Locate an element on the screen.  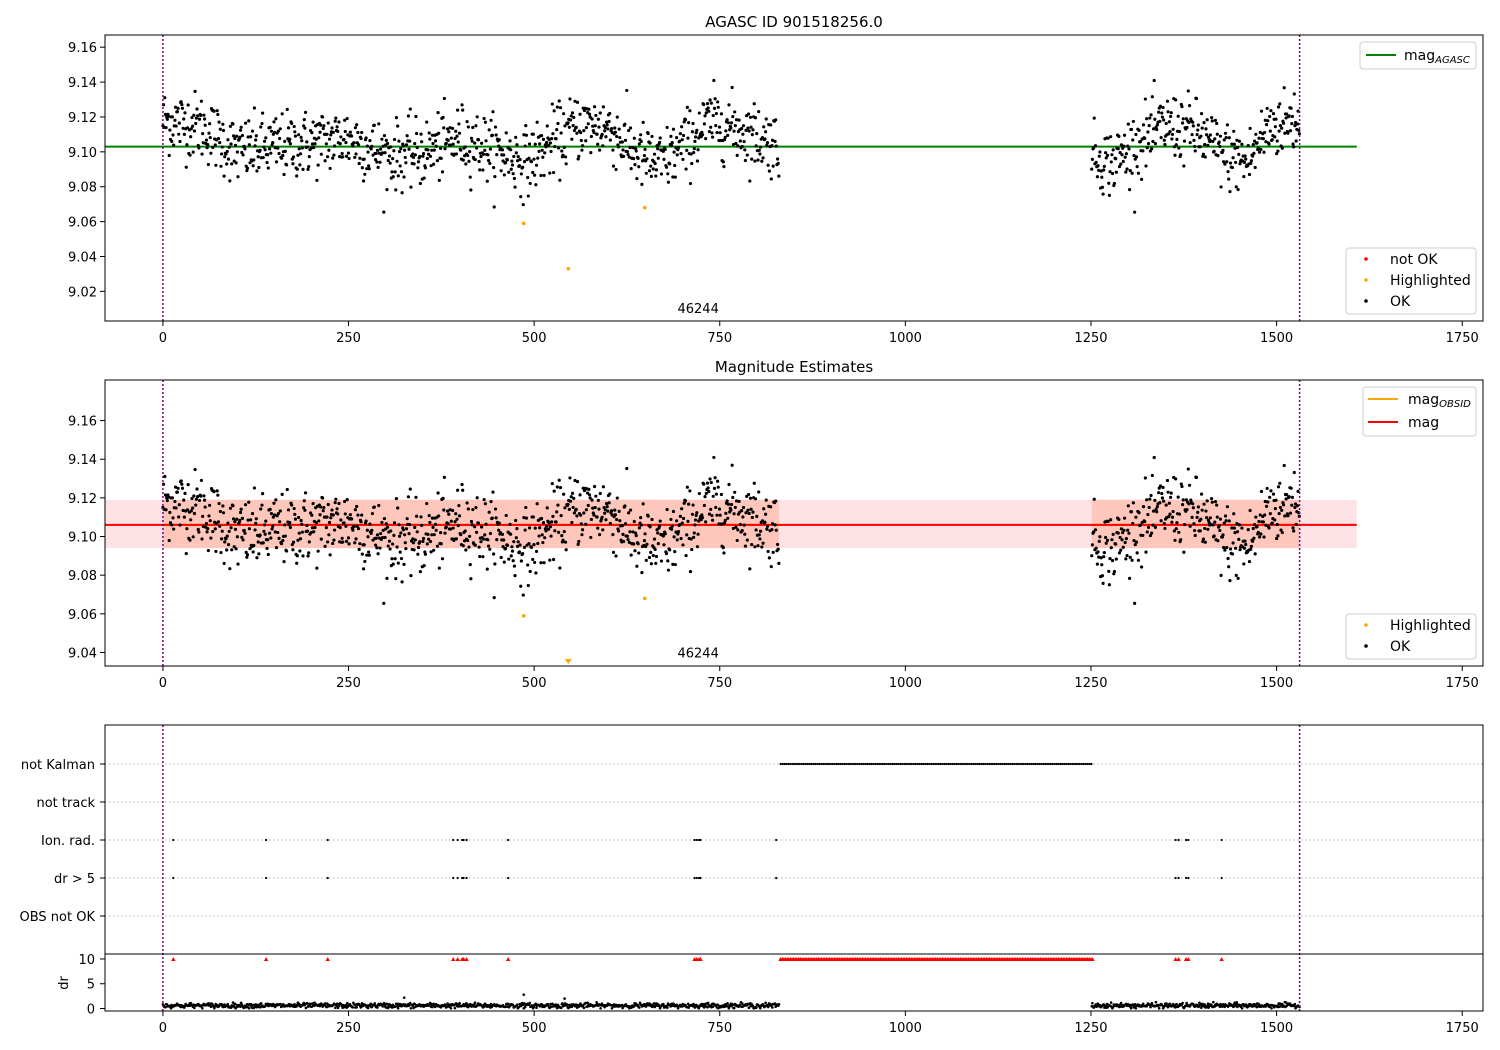
mag-legend-label: mag is located at coordinates (1423, 423).